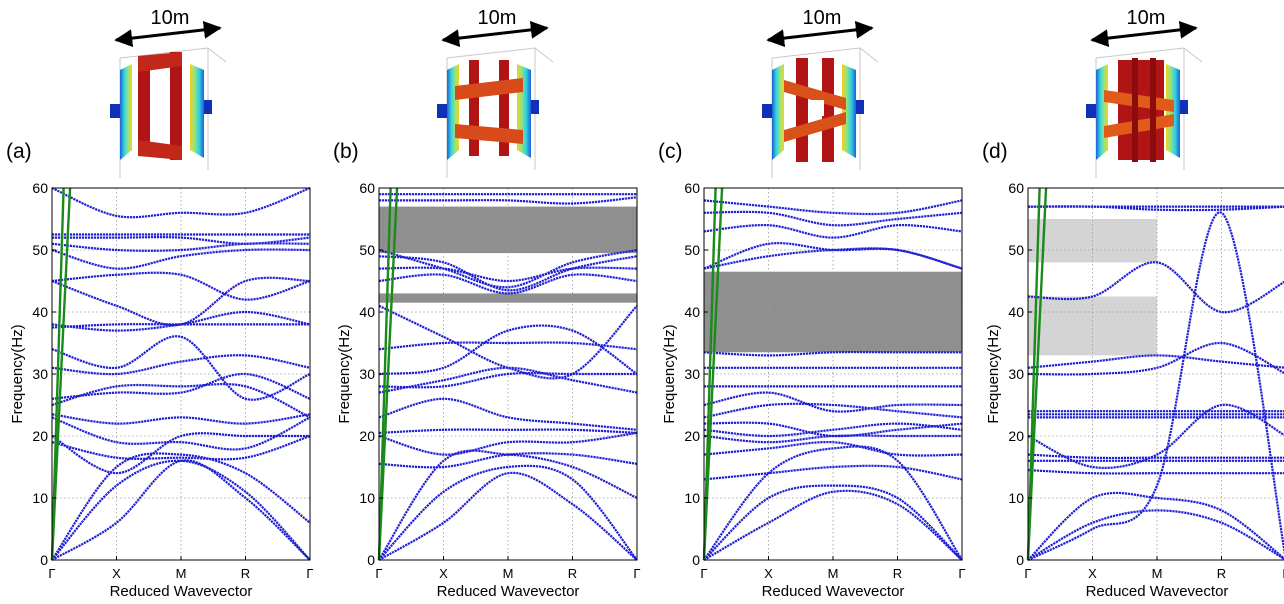 This screenshot has width=1284, height=604. I want to click on band-series, so click(181, 373).